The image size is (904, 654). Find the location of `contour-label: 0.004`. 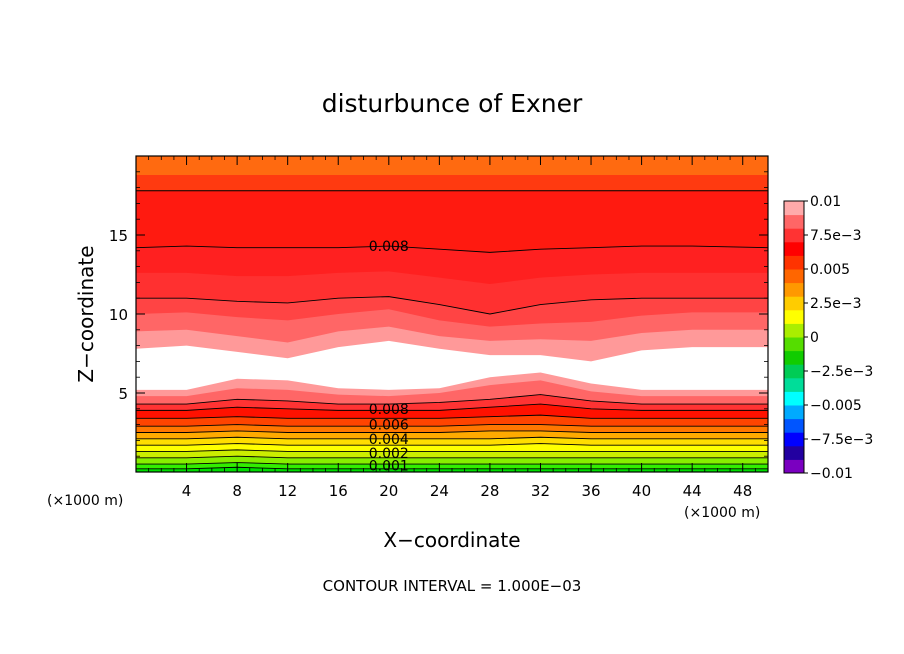

contour-label: 0.004 is located at coordinates (389, 440).